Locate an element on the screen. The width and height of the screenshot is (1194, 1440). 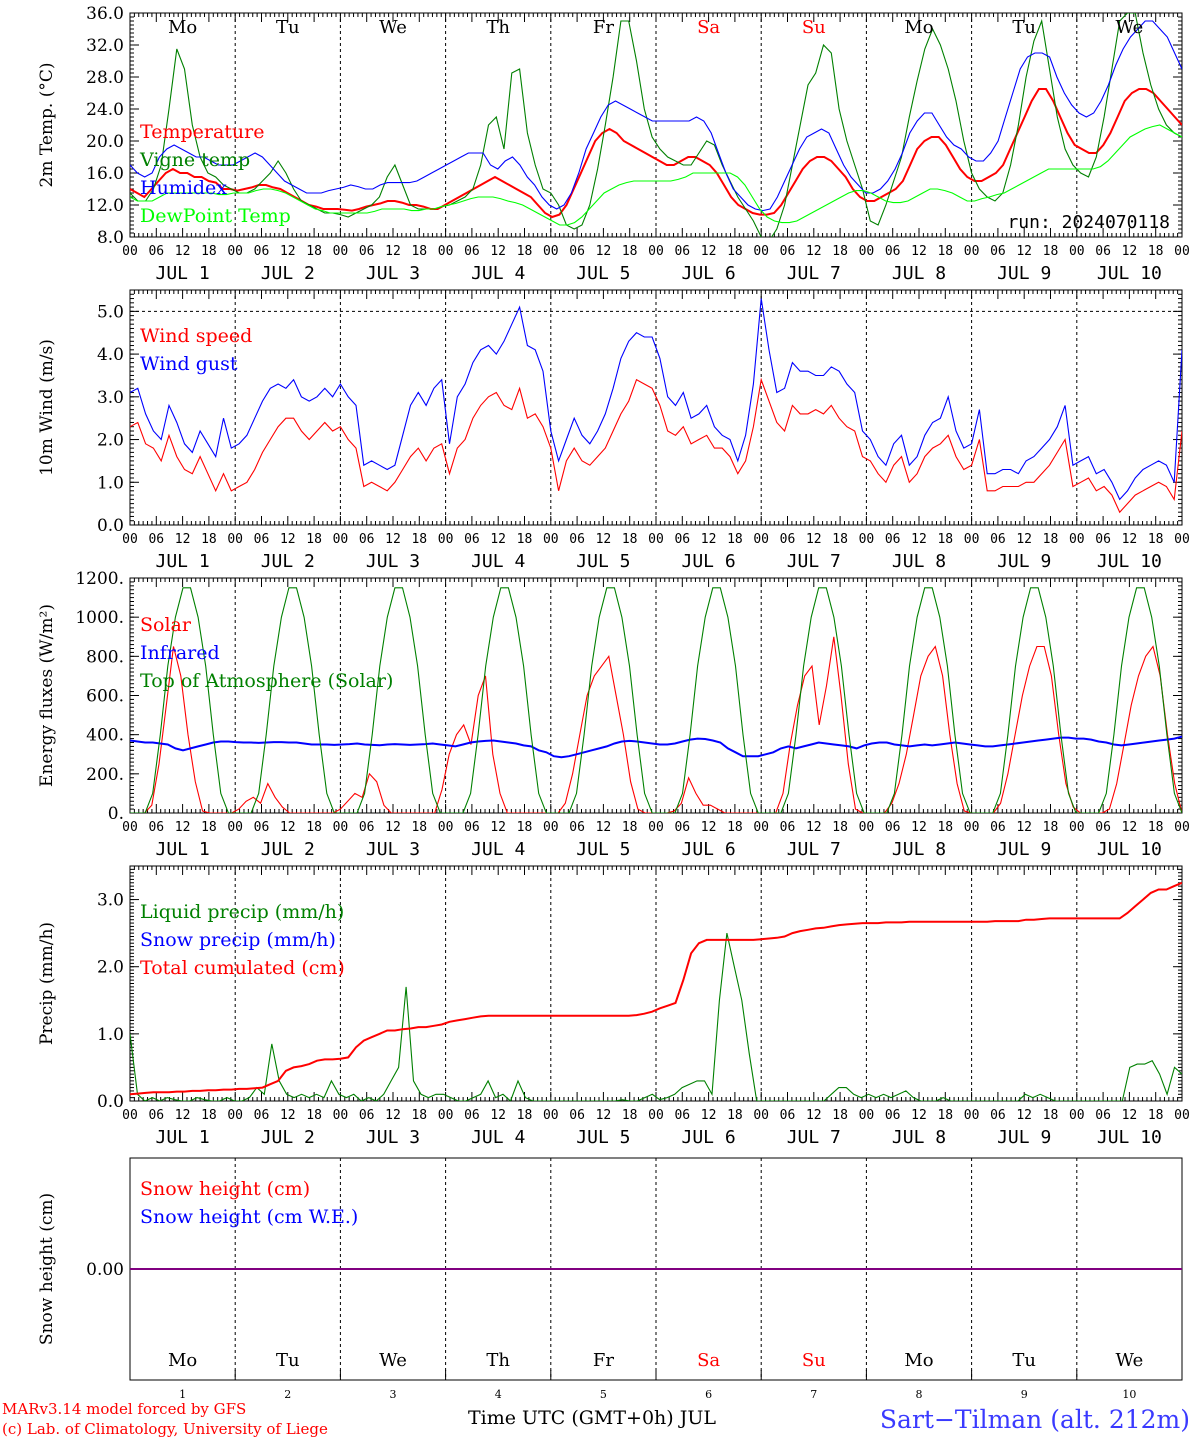
day-number-label: 2 is located at coordinates (287, 1394).